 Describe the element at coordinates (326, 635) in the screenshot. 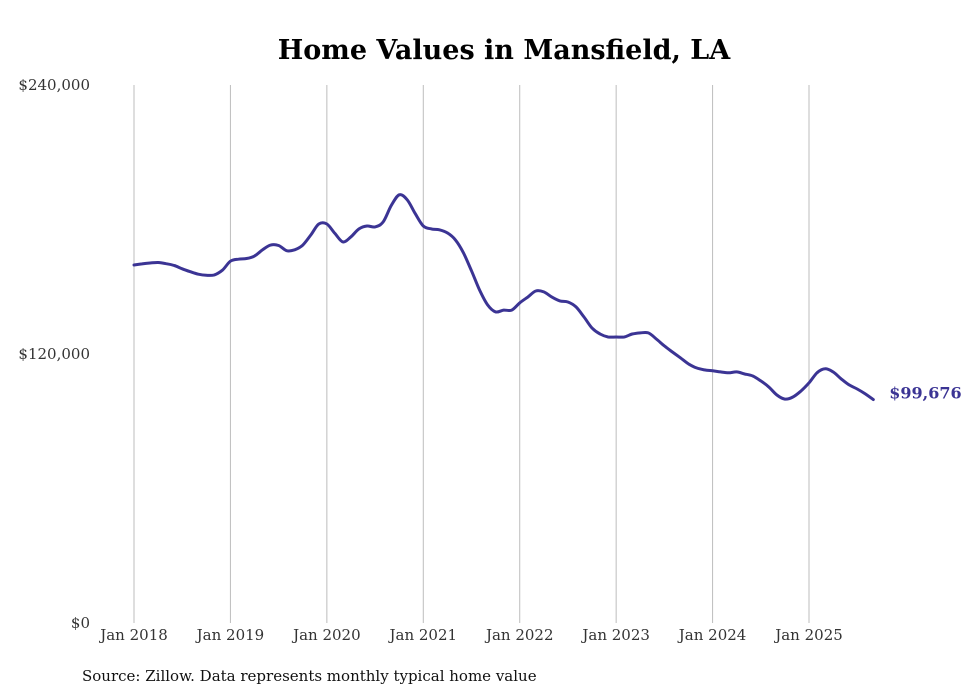

I see `x-tick-label: Jan 2020` at that location.